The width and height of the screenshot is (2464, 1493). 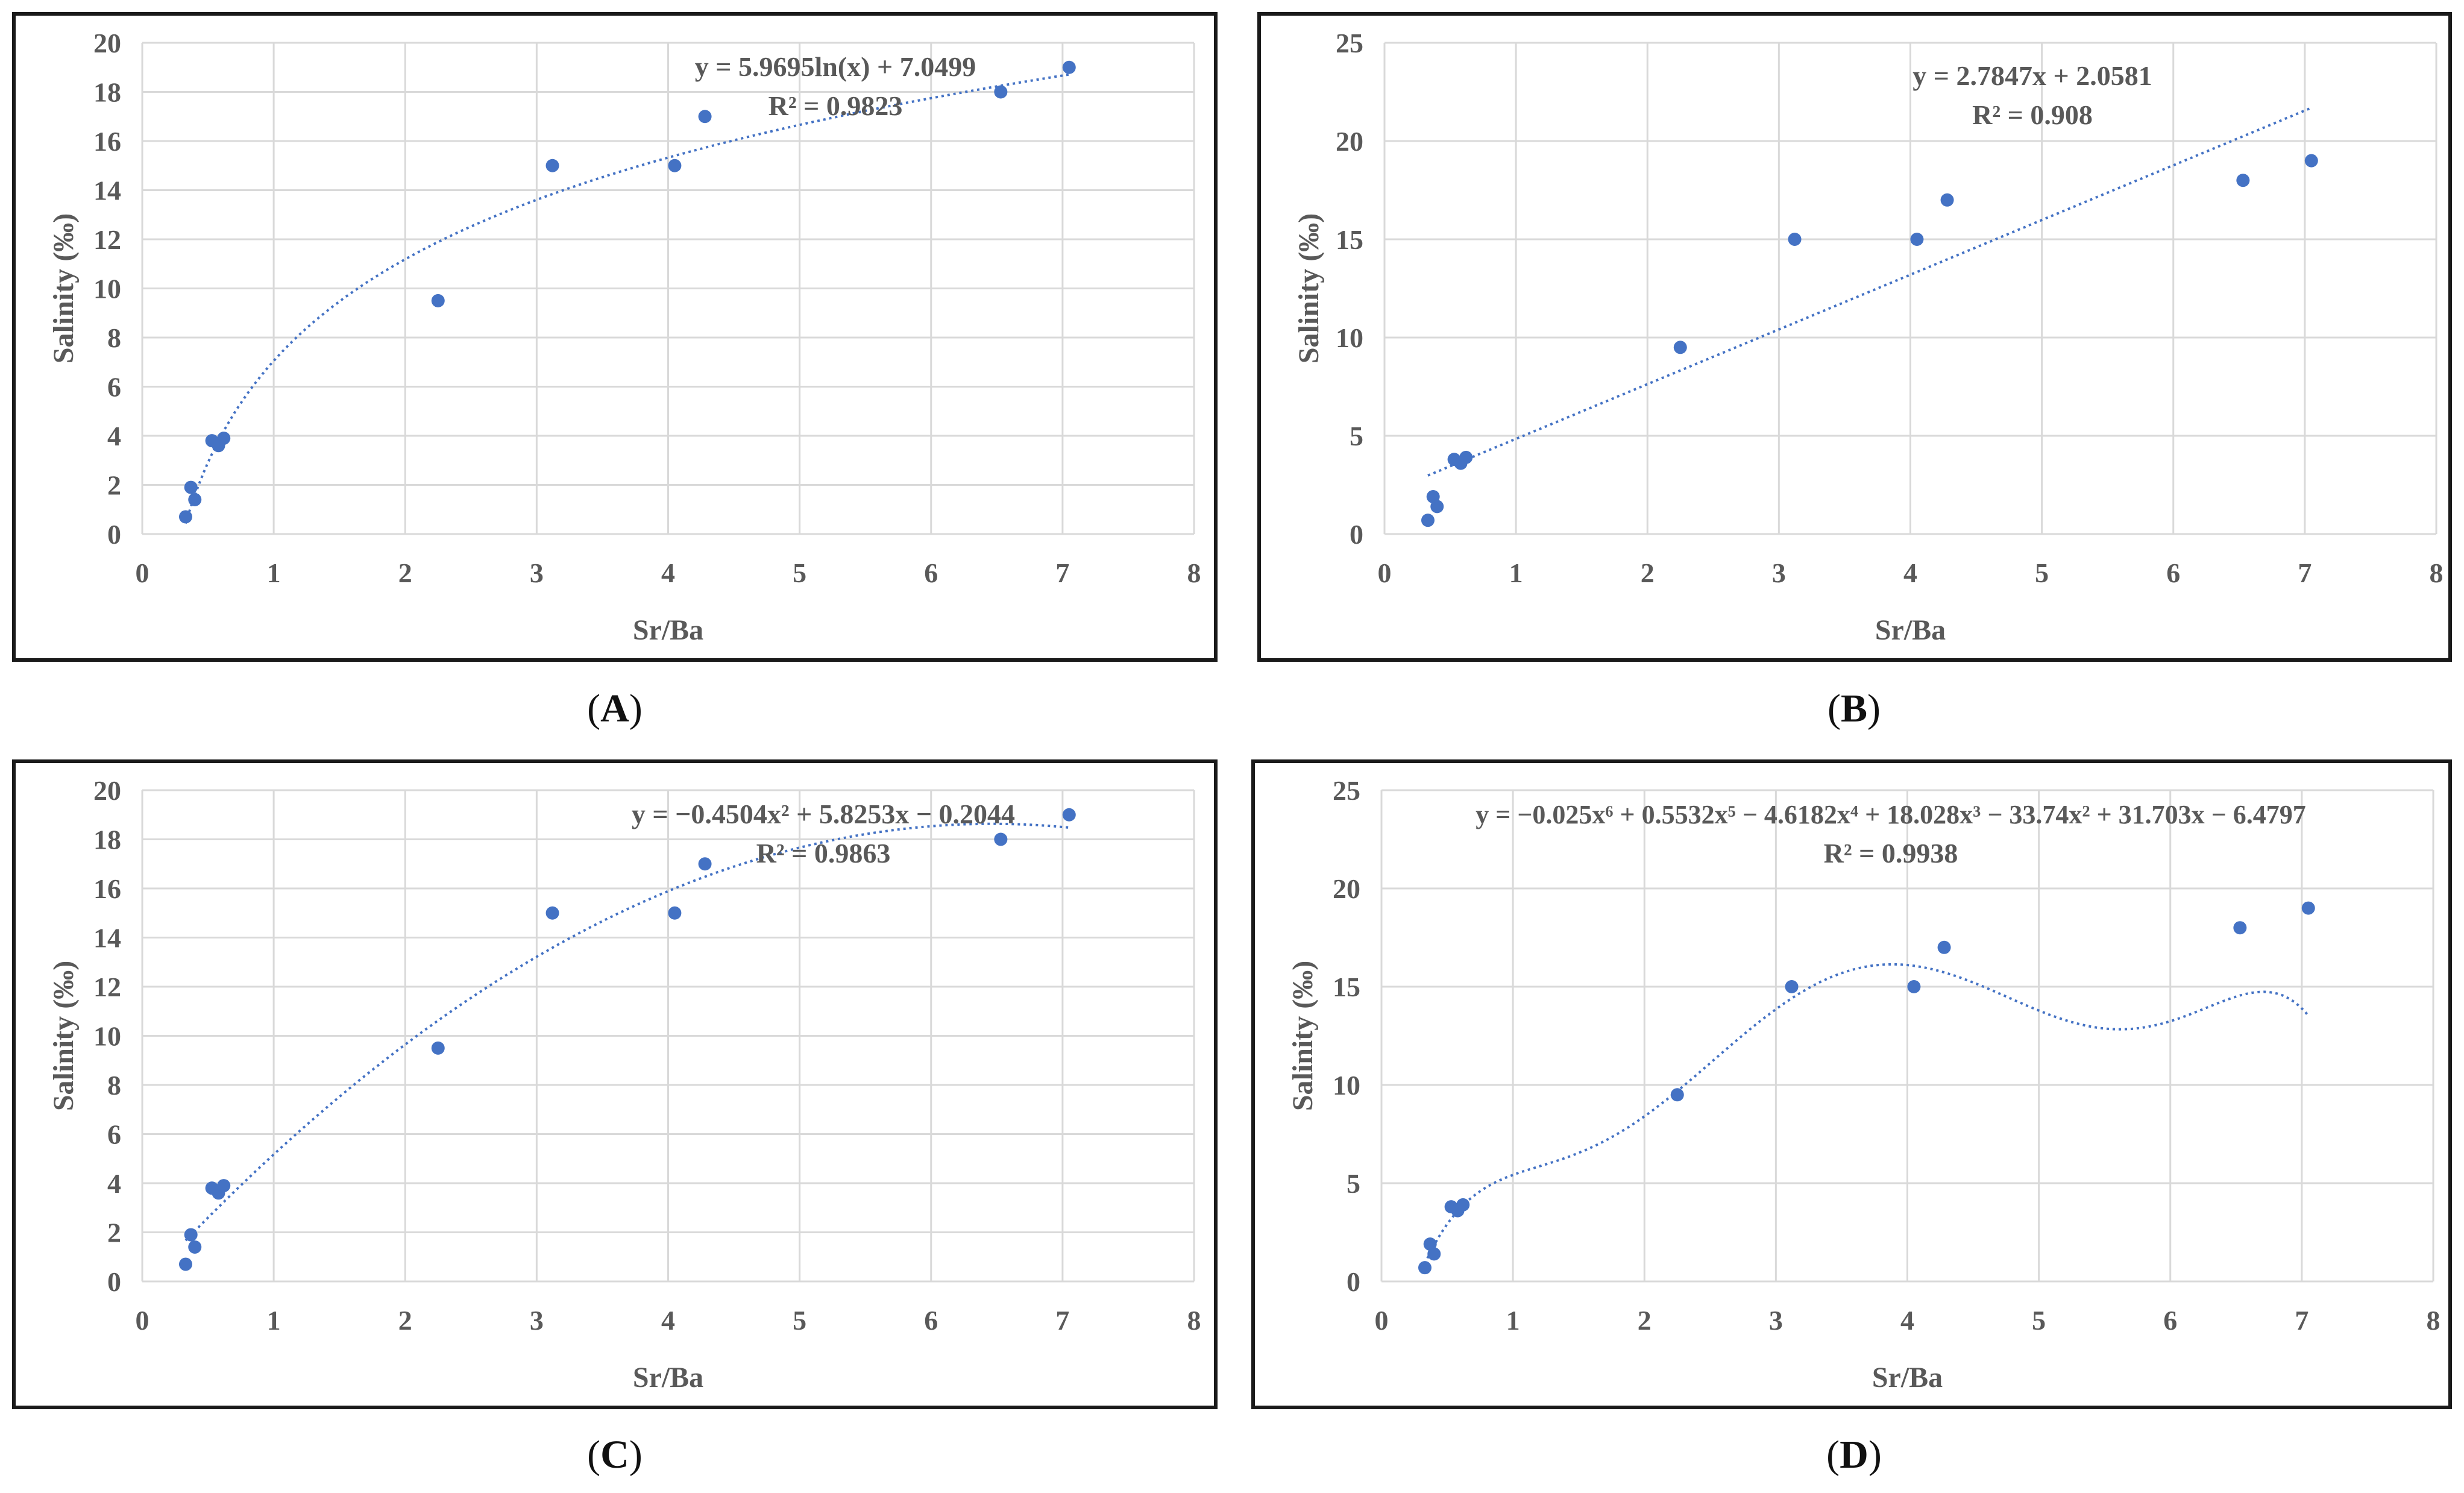 What do you see at coordinates (2437, 573) in the screenshot?
I see `chart-b-xtick-label: 8` at bounding box center [2437, 573].